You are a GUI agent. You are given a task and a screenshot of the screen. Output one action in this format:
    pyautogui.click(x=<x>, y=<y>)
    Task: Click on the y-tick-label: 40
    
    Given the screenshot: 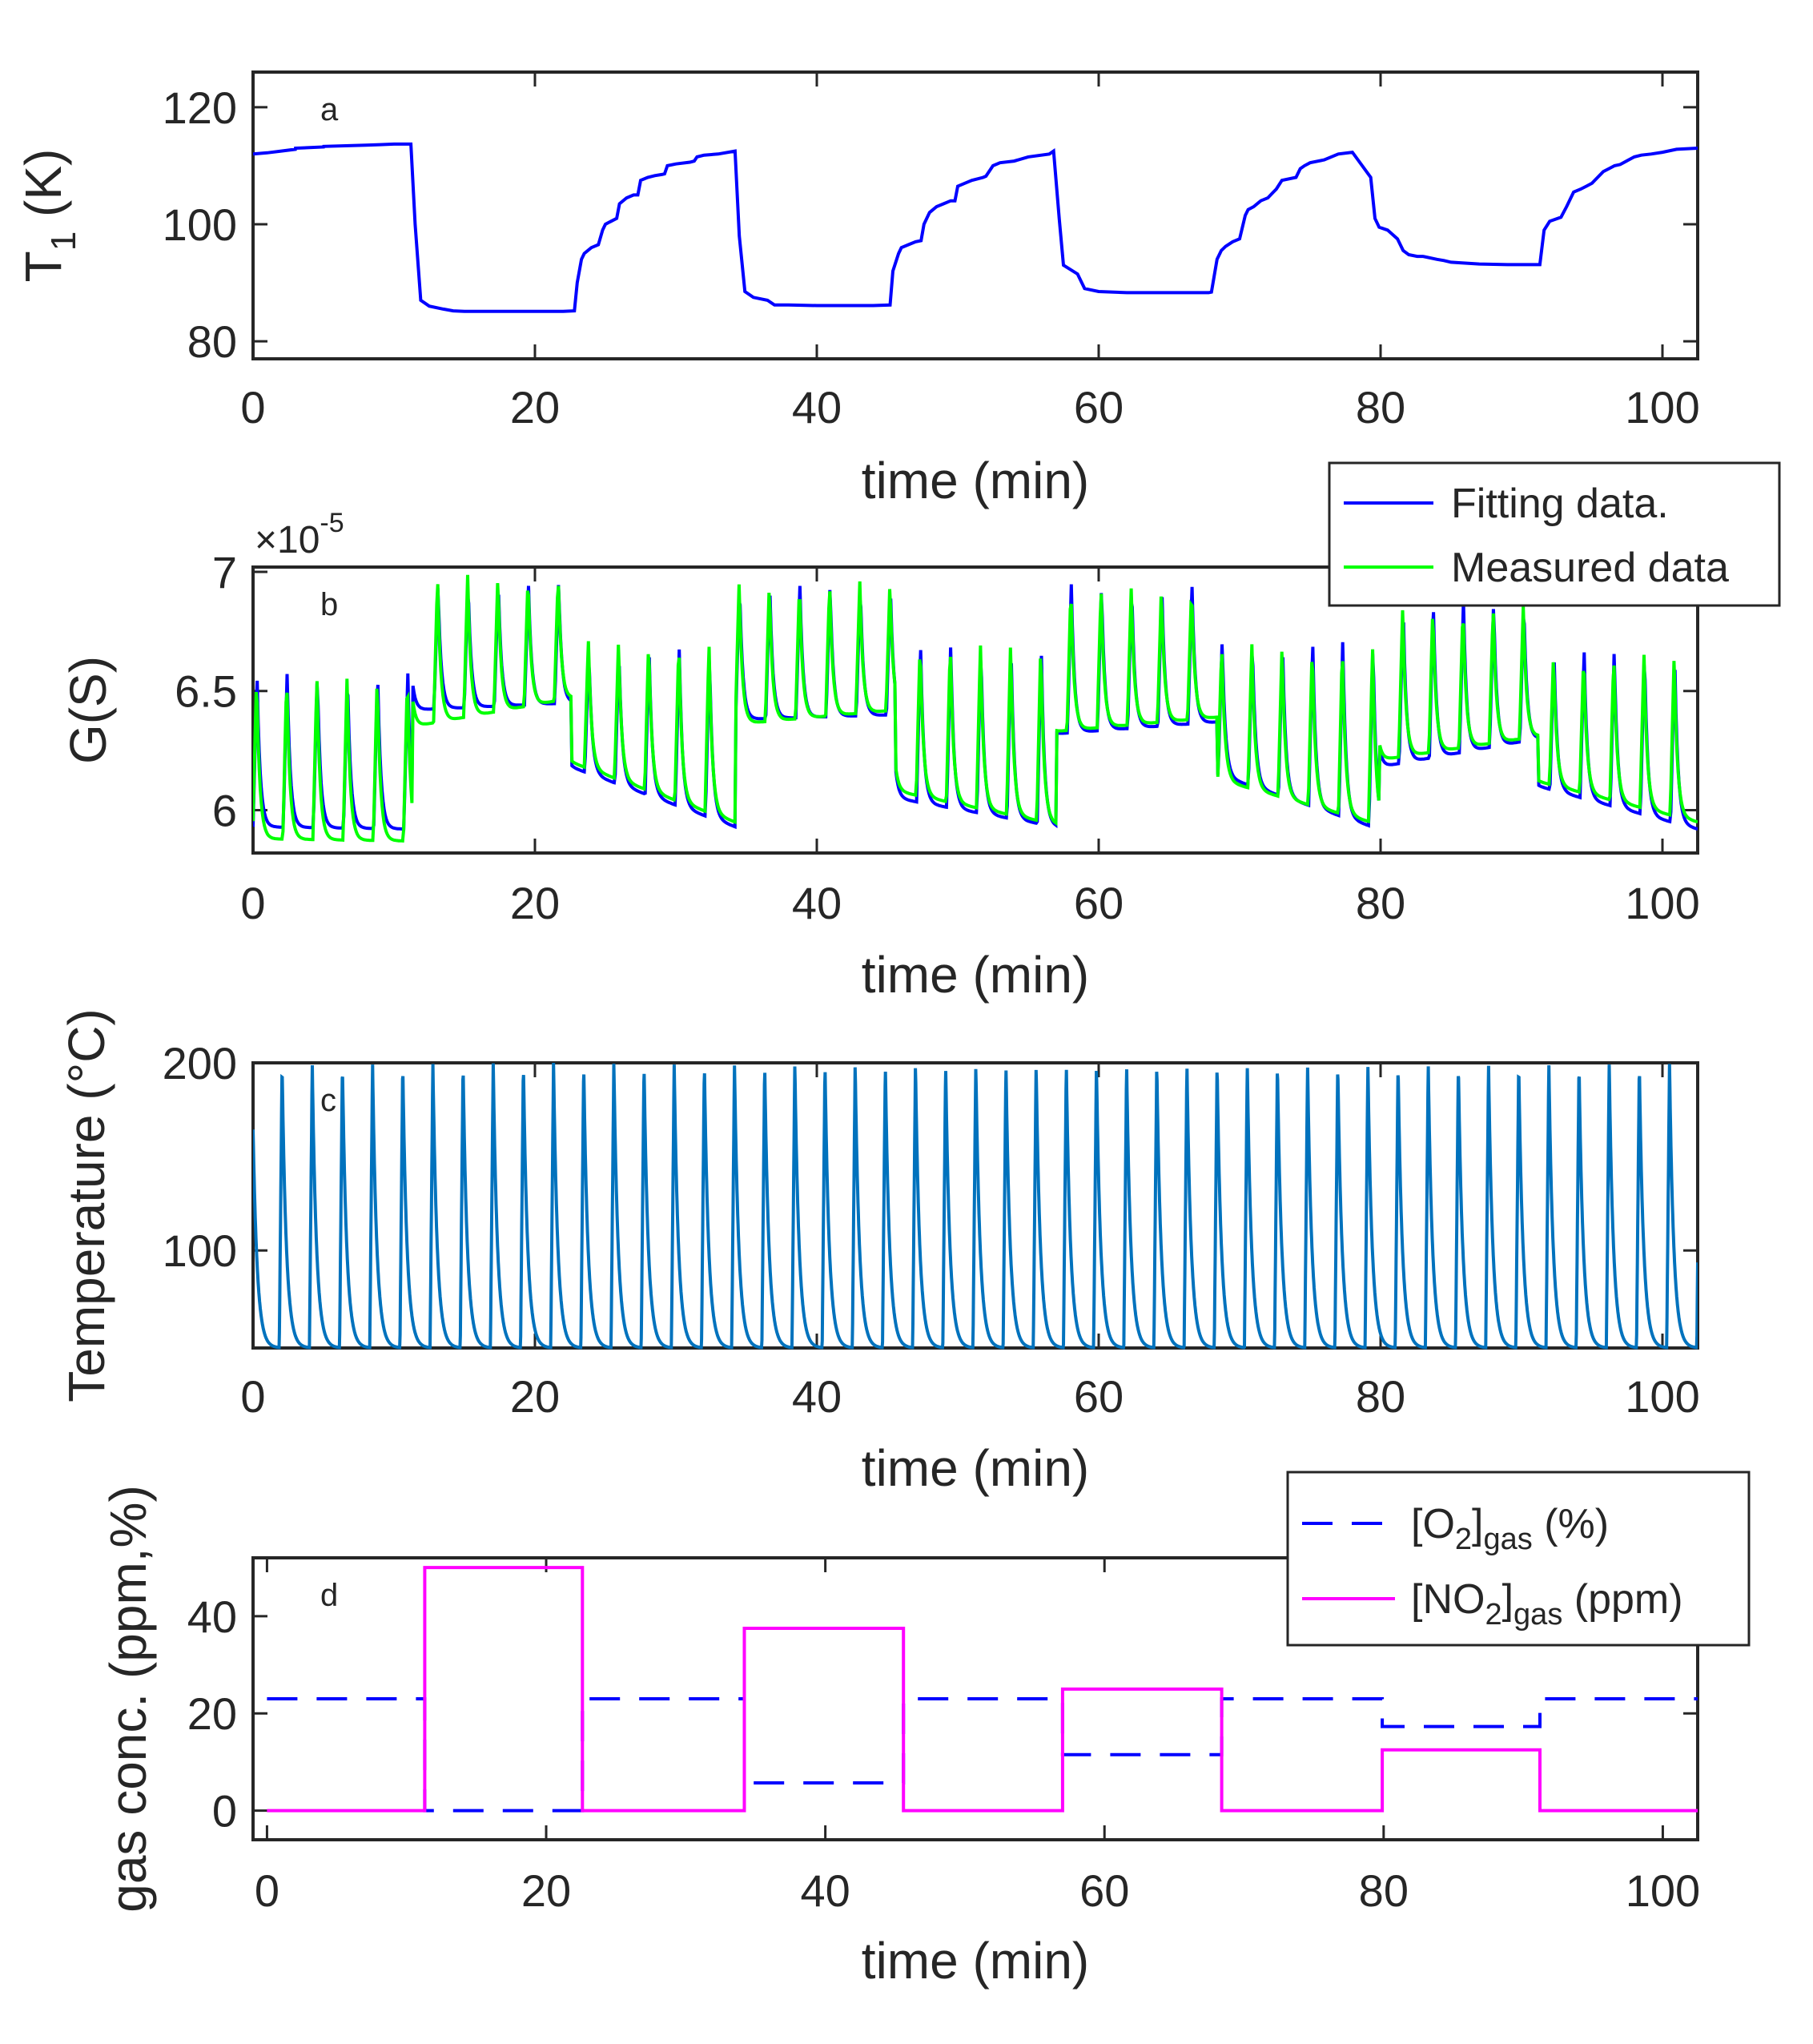 What is the action you would take?
    pyautogui.click(x=212, y=1616)
    